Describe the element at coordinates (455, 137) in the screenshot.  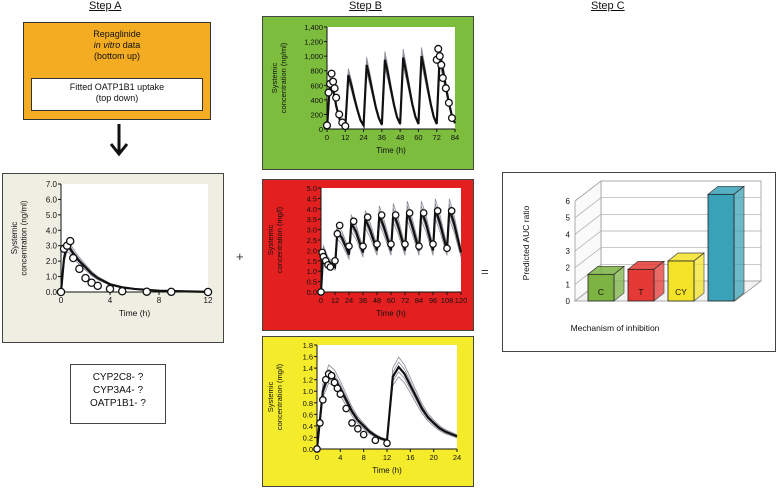
I see `x-tick-label: 84` at that location.